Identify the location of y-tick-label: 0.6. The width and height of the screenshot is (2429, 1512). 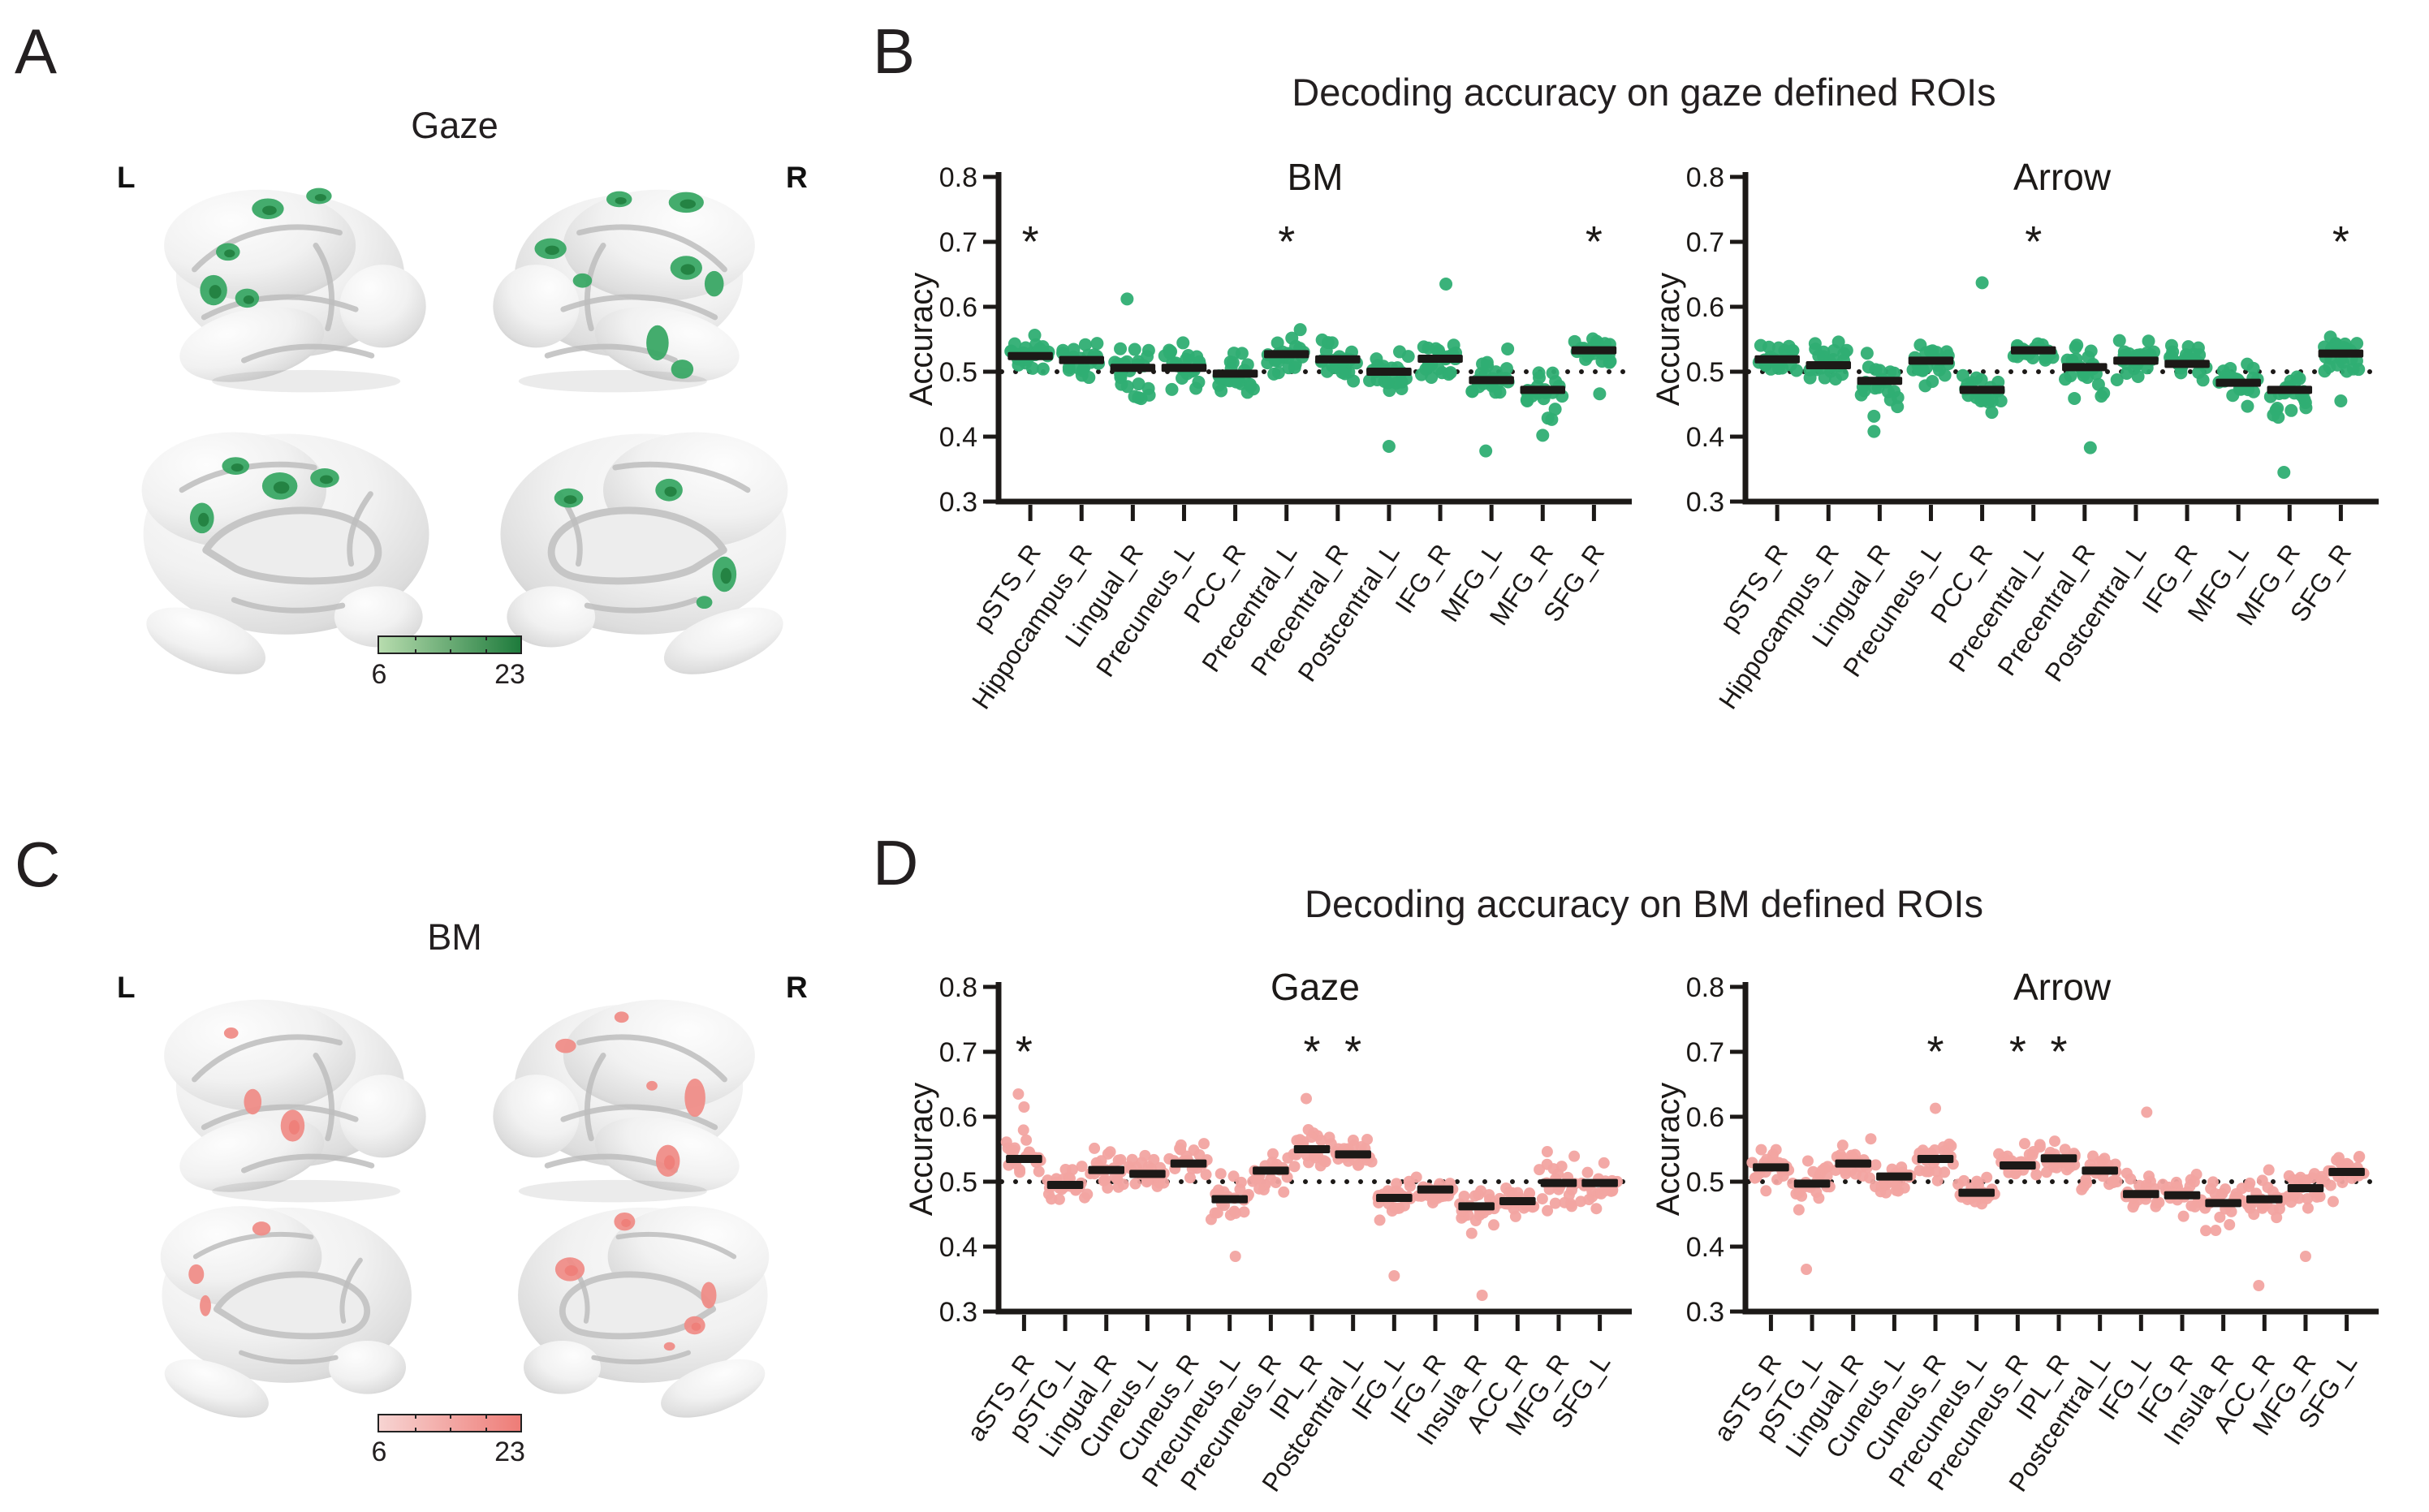
(958, 308).